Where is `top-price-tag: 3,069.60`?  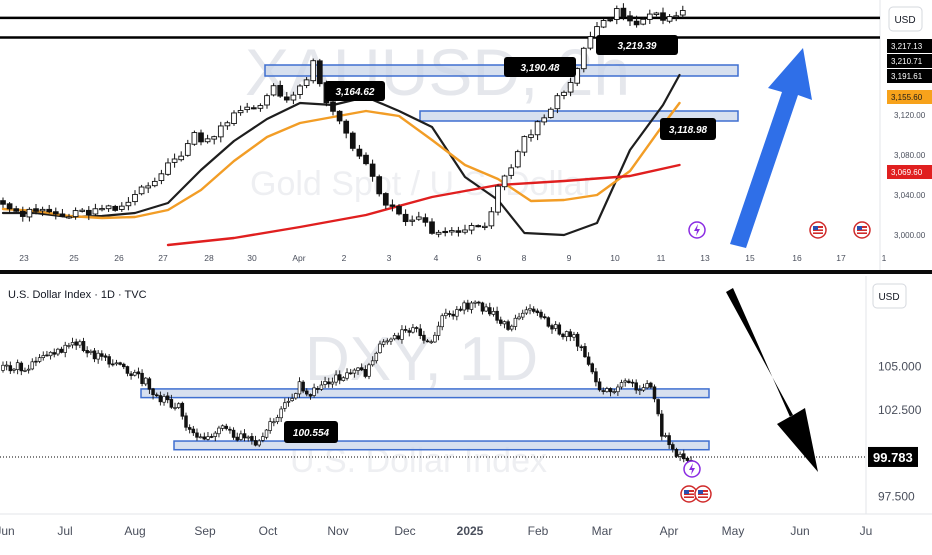
top-price-tag: 3,069.60 is located at coordinates (909, 172).